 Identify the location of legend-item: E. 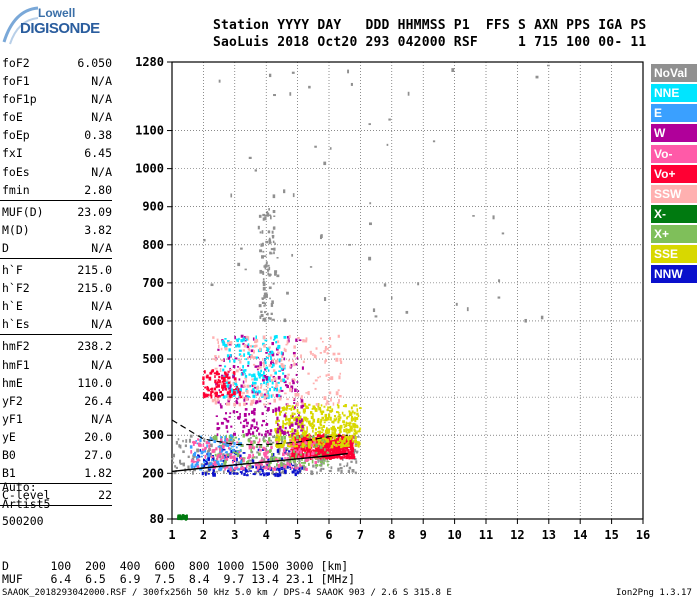
(674, 113).